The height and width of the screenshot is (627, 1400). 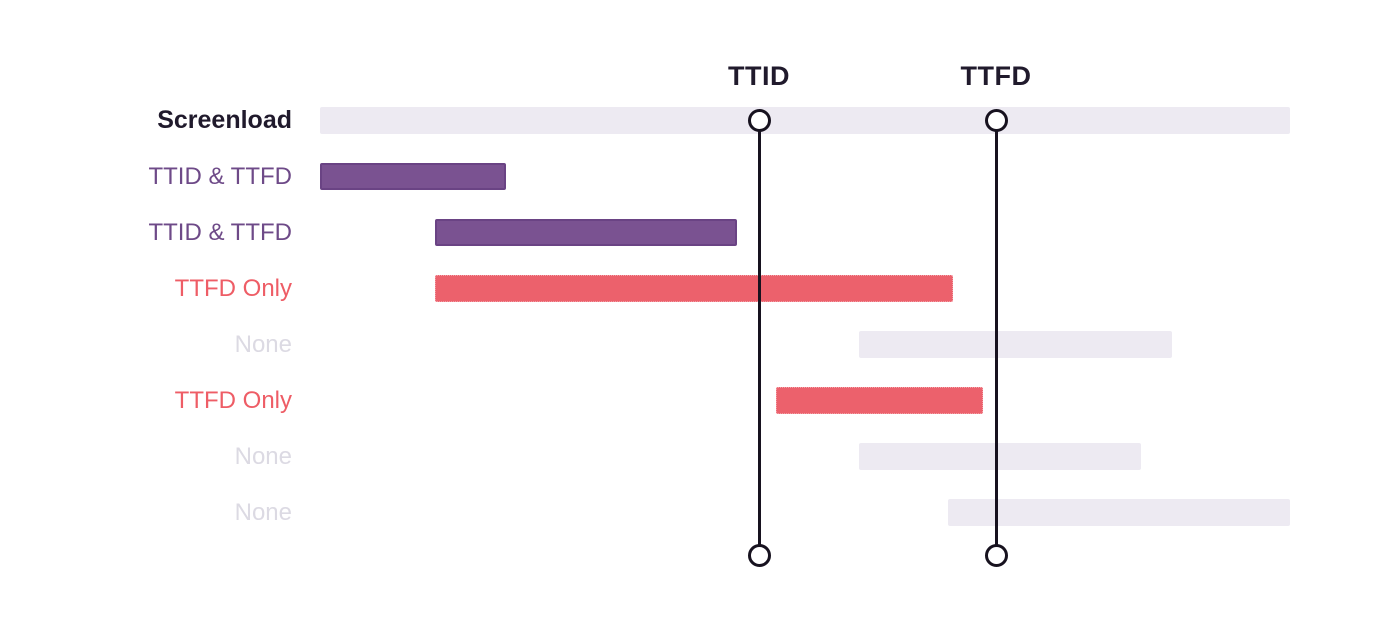 What do you see at coordinates (759, 120) in the screenshot?
I see `ttid-marker-start-circle` at bounding box center [759, 120].